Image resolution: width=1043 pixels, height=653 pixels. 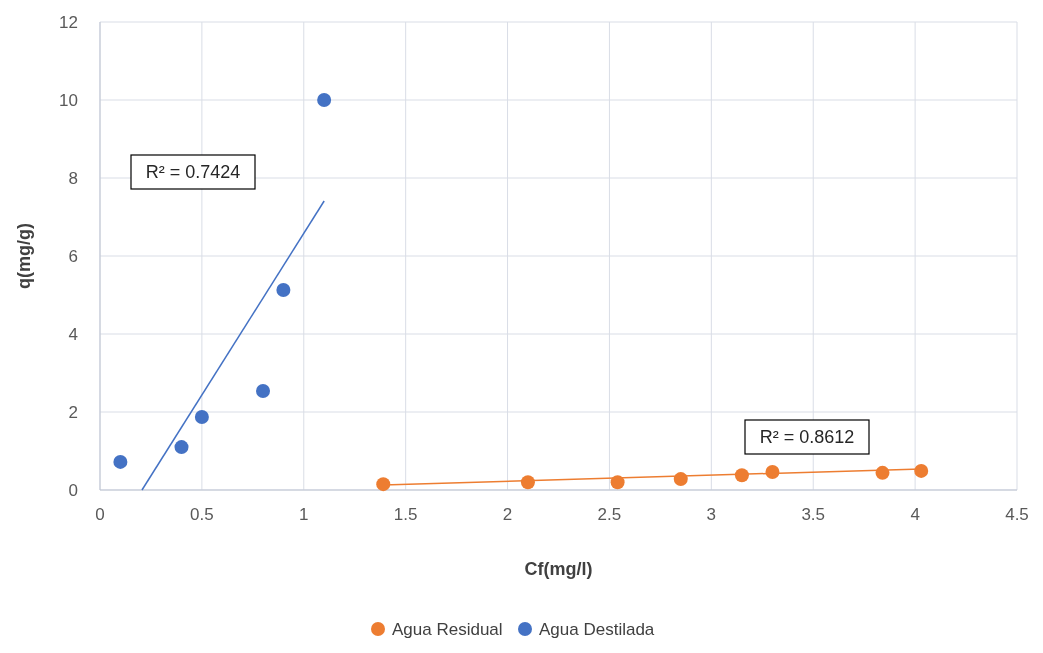 I want to click on x-tick-label: 2, so click(x=507, y=514).